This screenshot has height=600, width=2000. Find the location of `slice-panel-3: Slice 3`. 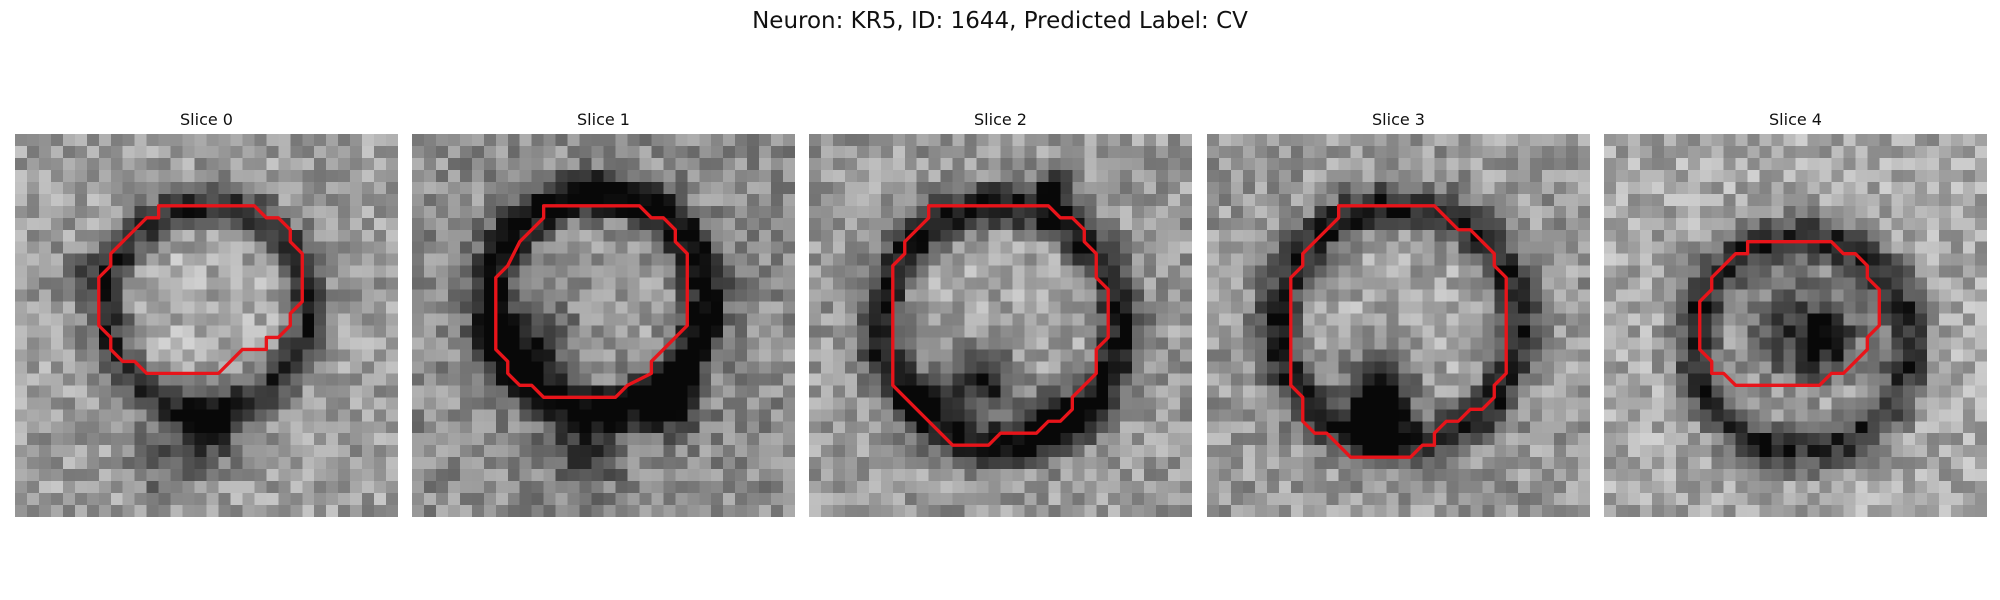

slice-panel-3: Slice 3 is located at coordinates (1398, 312).